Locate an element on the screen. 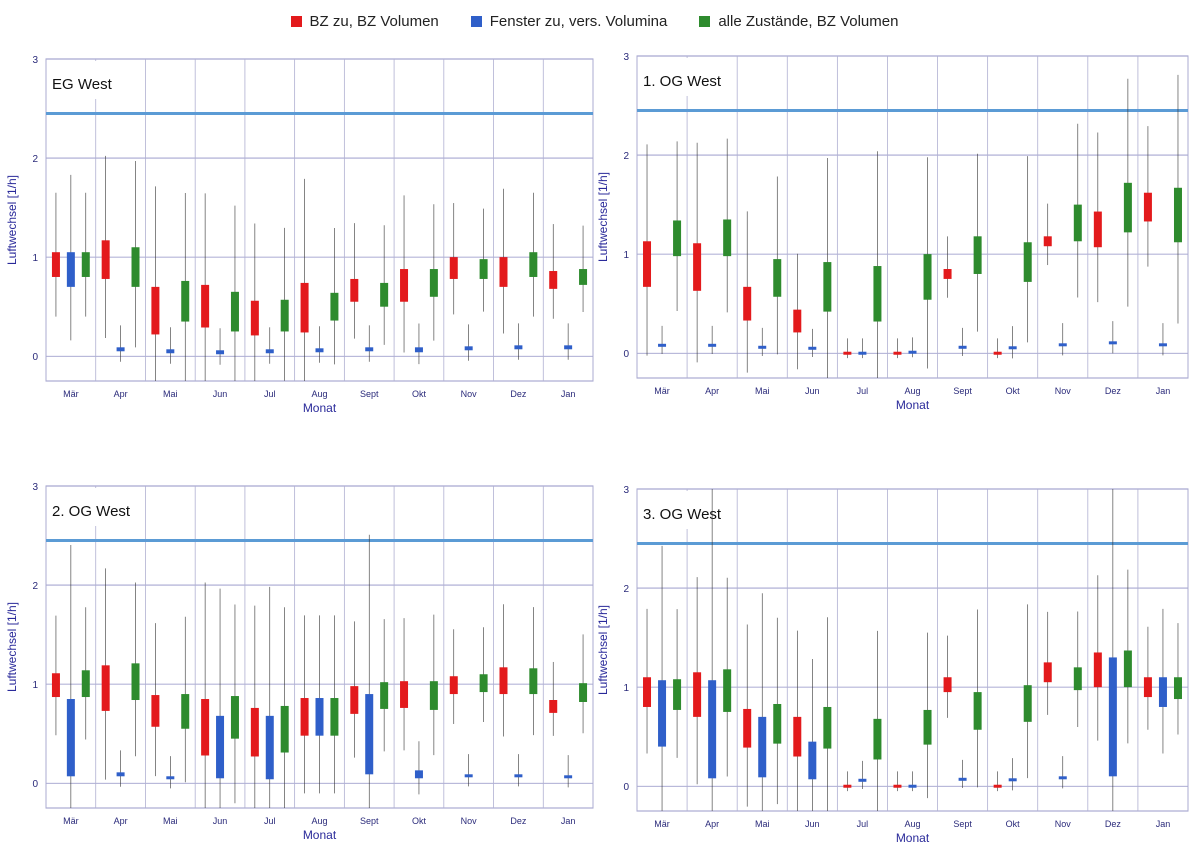 The width and height of the screenshot is (1189, 846). x-tick-label: Apr is located at coordinates (712, 824).